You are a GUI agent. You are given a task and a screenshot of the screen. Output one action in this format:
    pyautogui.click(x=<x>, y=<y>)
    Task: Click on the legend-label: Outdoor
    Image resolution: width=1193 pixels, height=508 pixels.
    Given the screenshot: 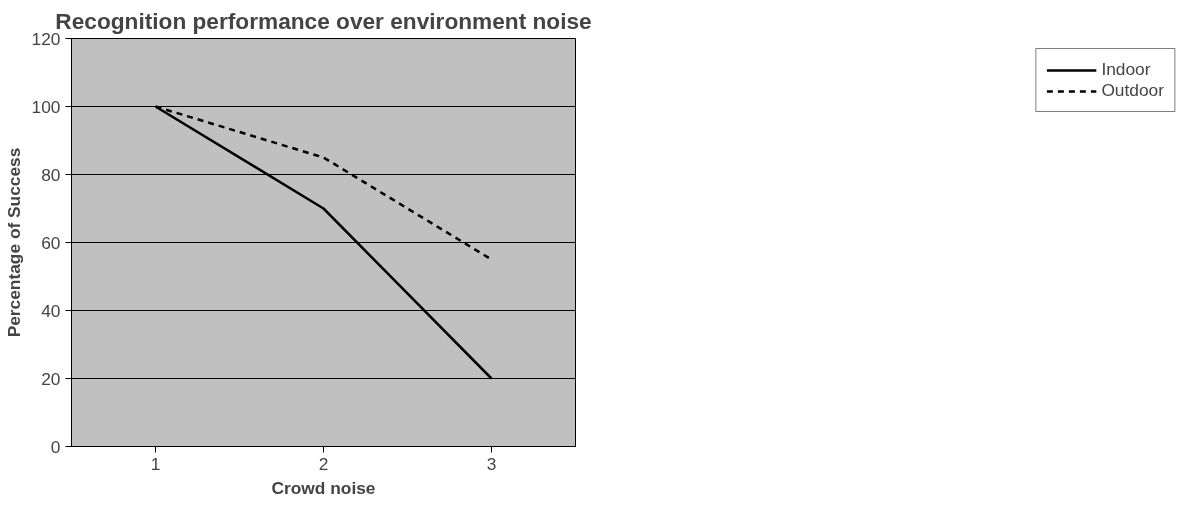 What is the action you would take?
    pyautogui.click(x=1132, y=90)
    